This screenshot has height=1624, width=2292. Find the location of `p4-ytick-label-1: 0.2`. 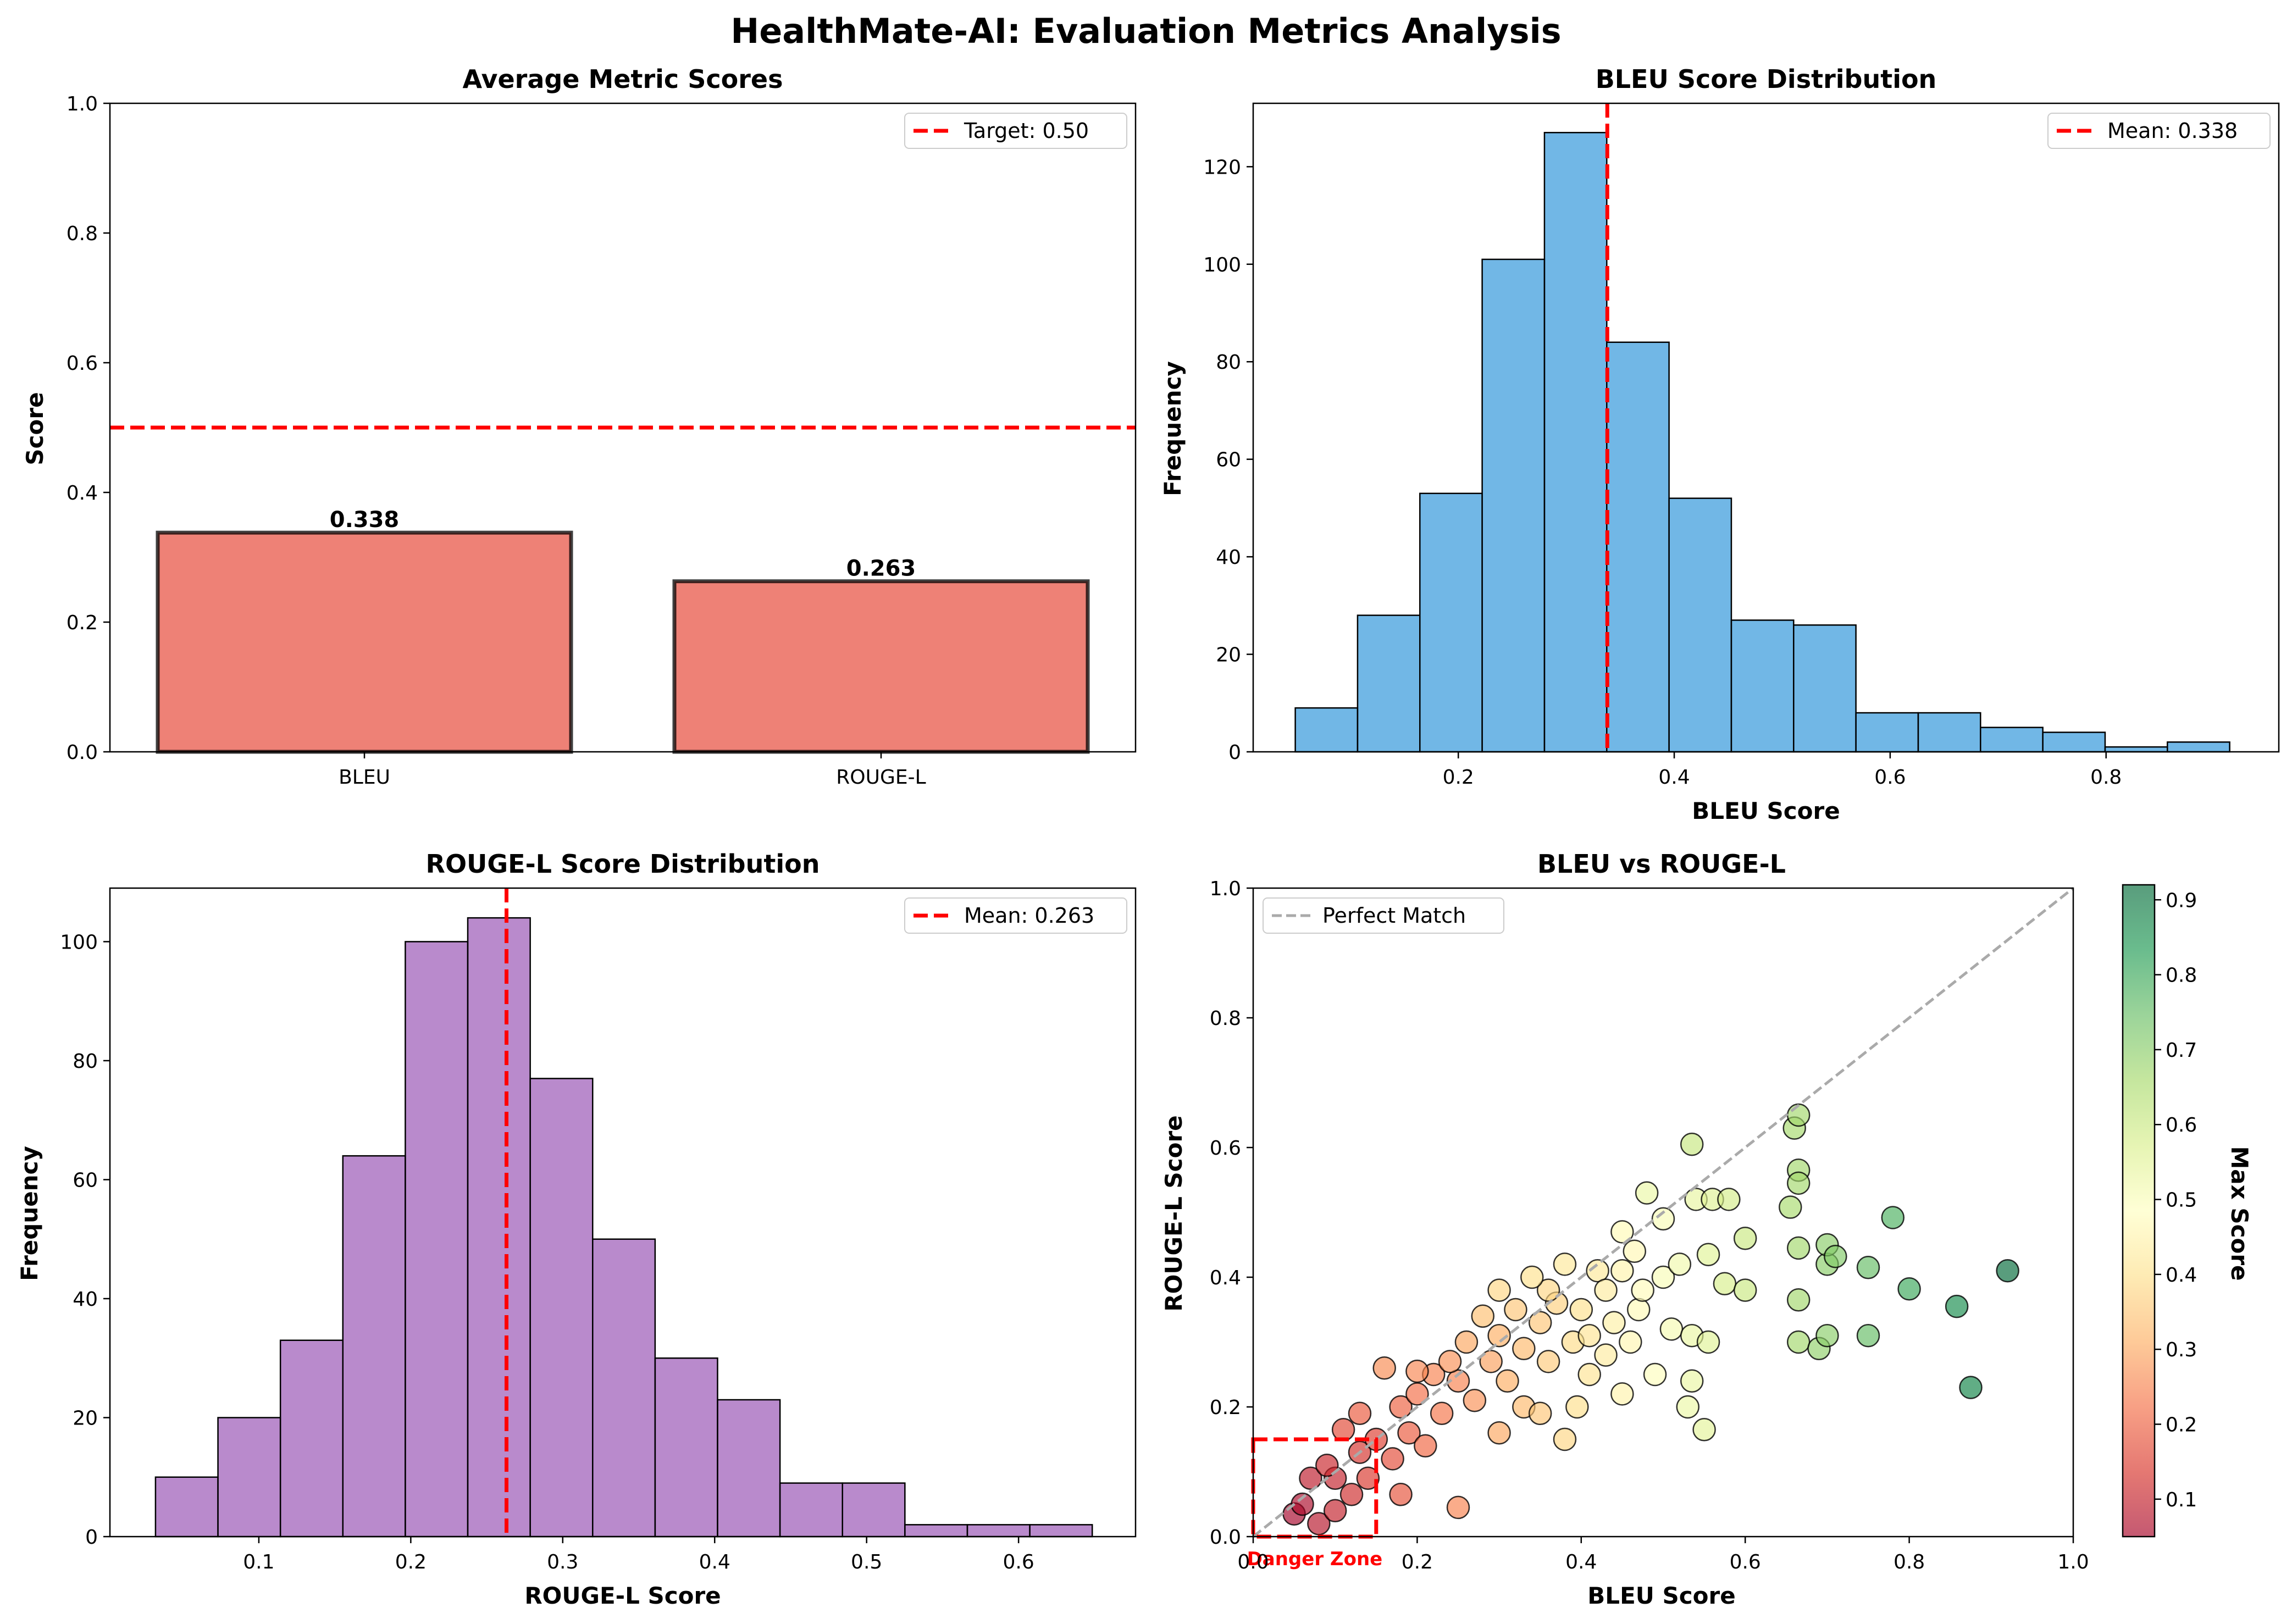

p4-ytick-label-1: 0.2 is located at coordinates (1225, 1407).